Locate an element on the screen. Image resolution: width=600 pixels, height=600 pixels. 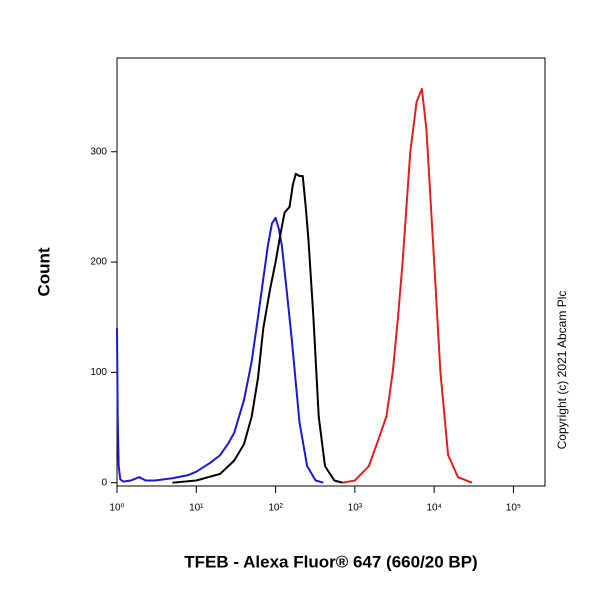
y-axis-title: Count is located at coordinates (43, 271).